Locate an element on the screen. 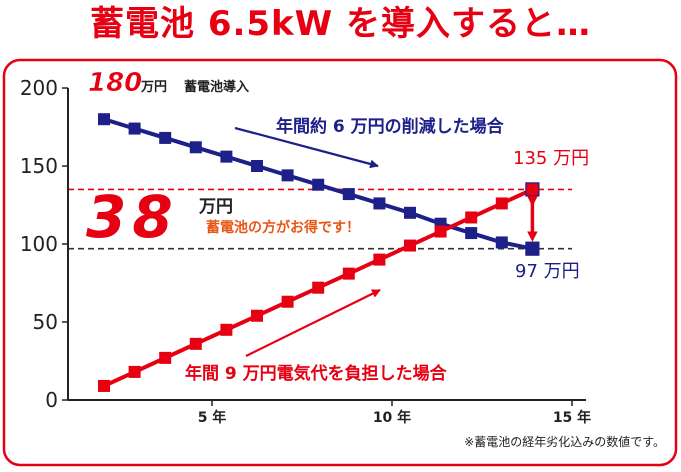 The height and width of the screenshot is (472, 681). x-tick-label: 10 年 is located at coordinates (392, 417).